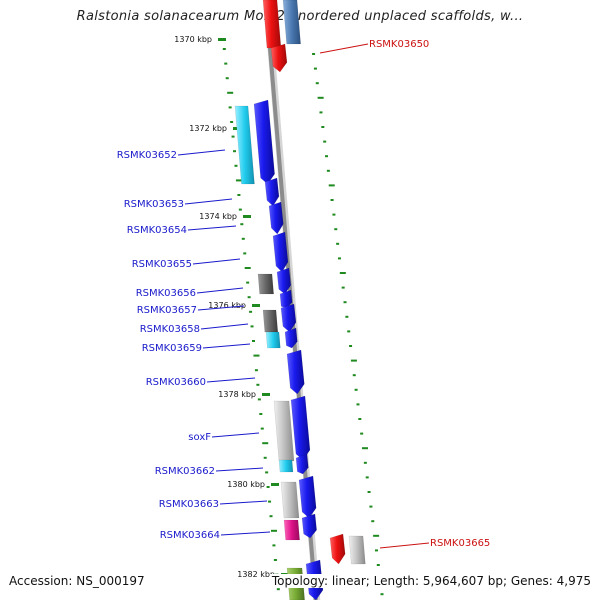  Describe the element at coordinates (162, 264) in the screenshot. I see `gene-label-rsmk03655: RSMK03655` at that location.